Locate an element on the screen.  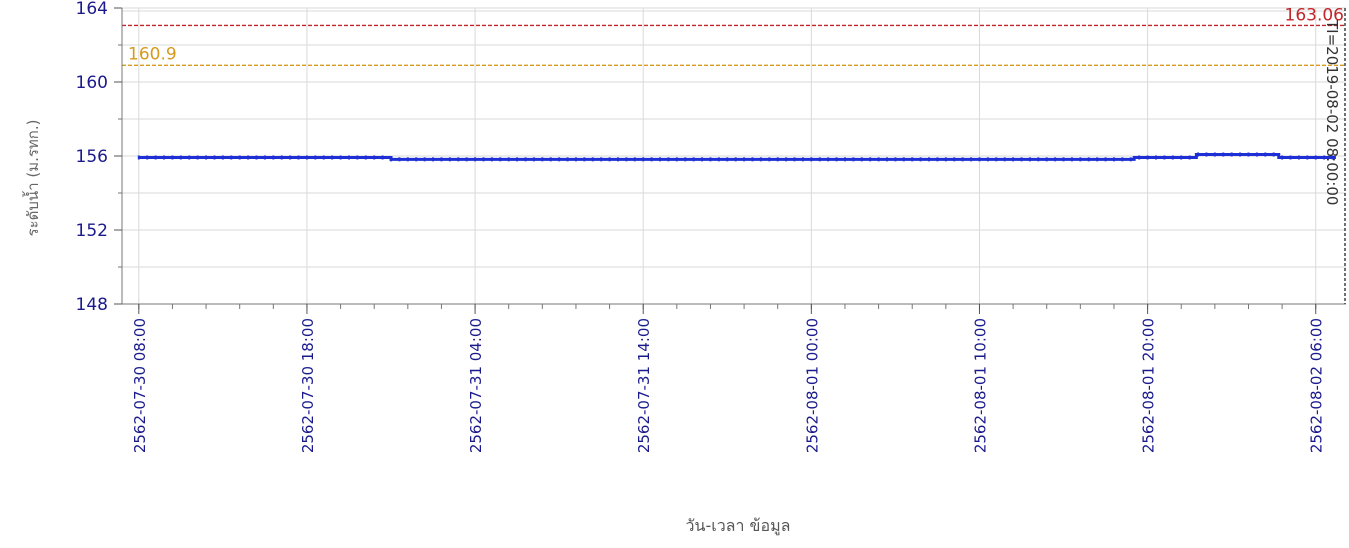
series-layer is located at coordinates (736, 157).